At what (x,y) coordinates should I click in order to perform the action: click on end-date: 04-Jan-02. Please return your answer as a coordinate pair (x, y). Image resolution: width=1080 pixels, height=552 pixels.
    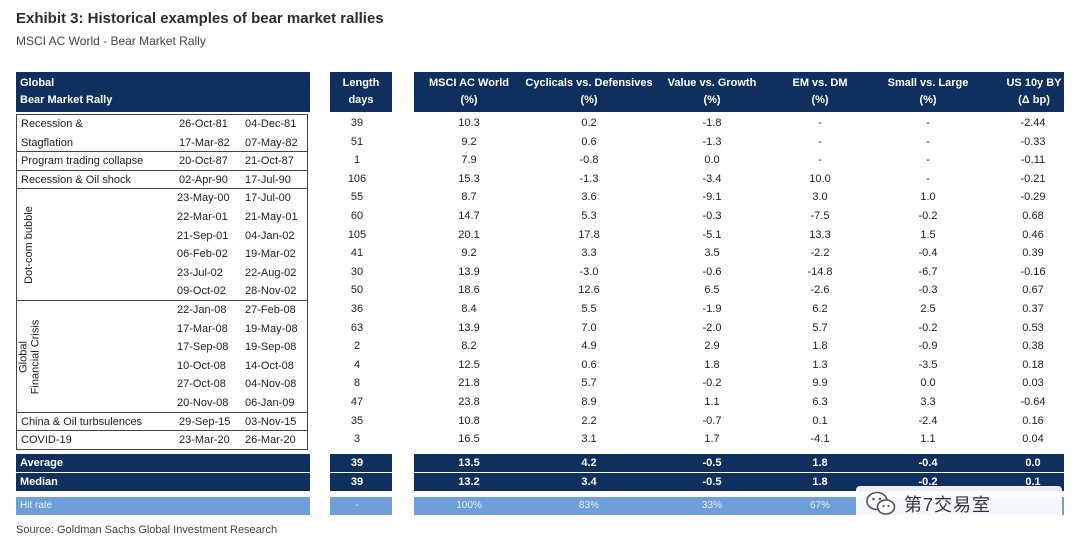
    Looking at the image, I should click on (270, 235).